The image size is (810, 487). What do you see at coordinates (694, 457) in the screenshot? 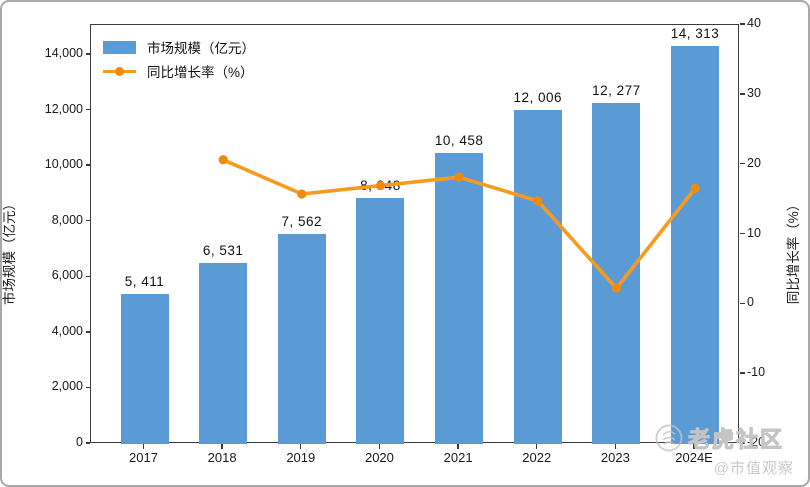
I see `x-tick-label: 2024E` at bounding box center [694, 457].